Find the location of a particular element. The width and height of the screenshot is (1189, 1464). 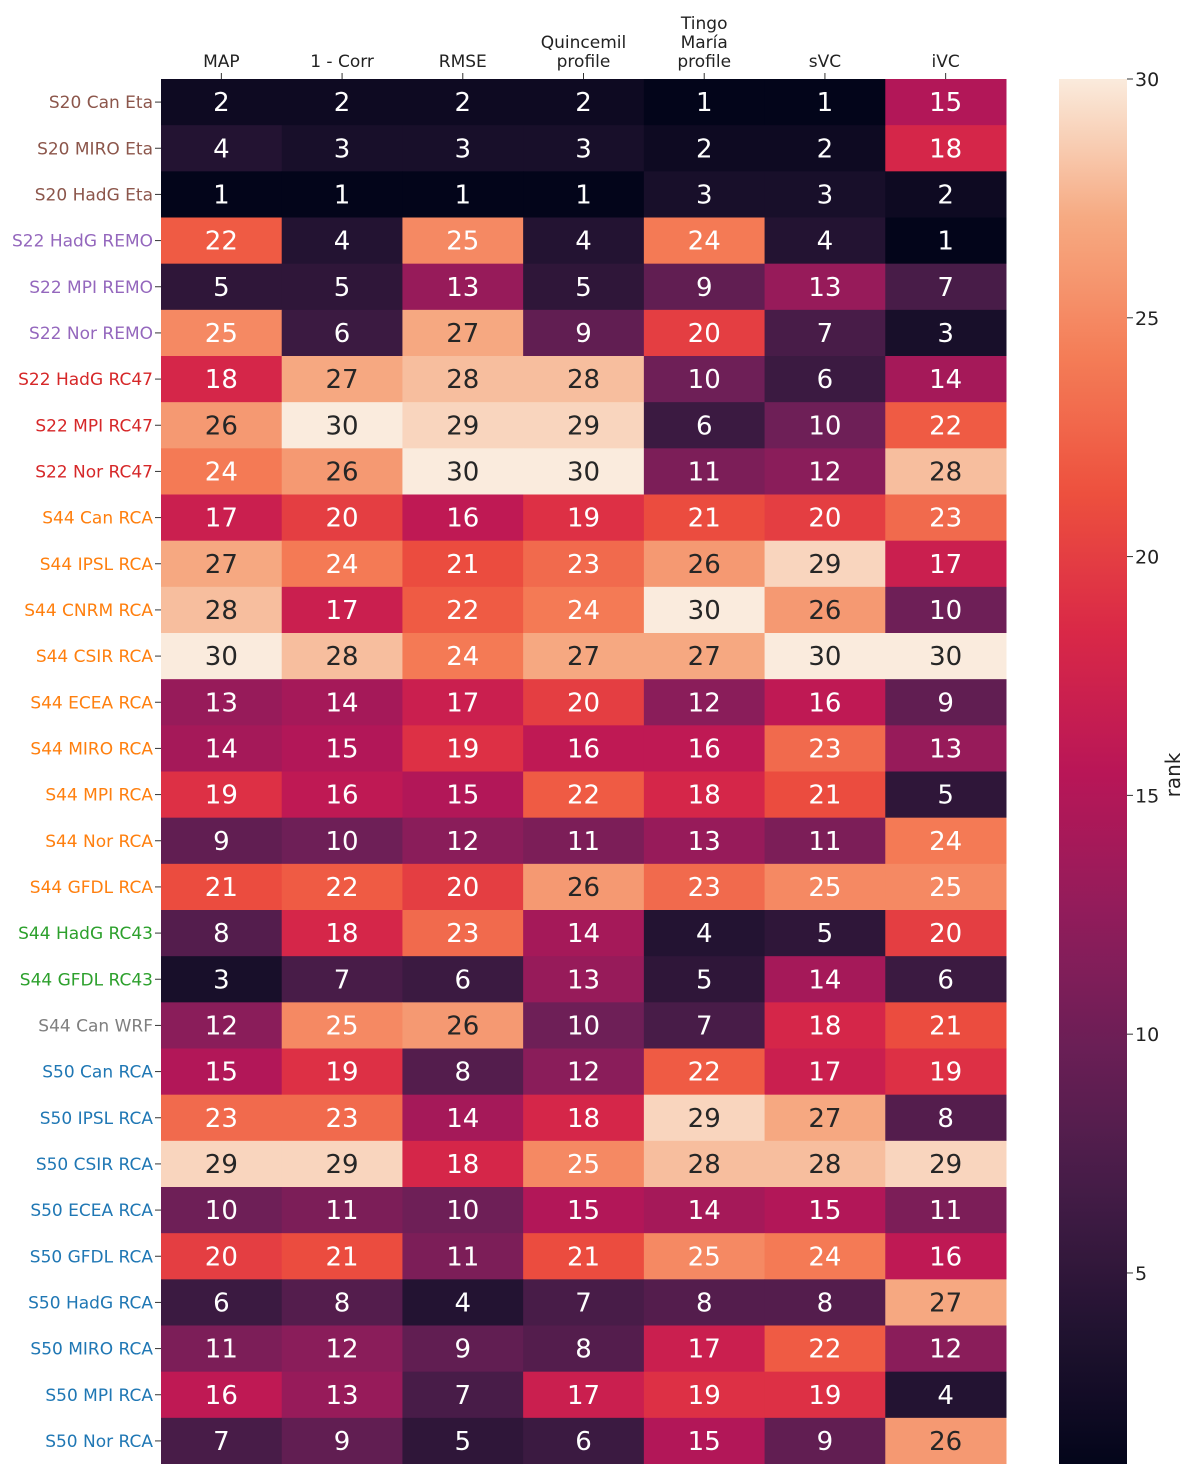

cell-label: 2 is located at coordinates (945, 195).